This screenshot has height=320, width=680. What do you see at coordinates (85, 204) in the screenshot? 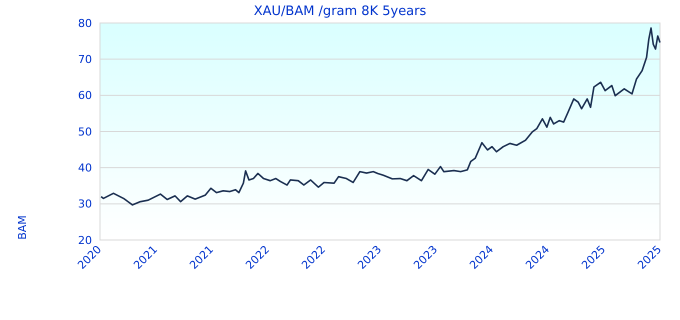
I see `y-tick-label: 30` at bounding box center [85, 204].